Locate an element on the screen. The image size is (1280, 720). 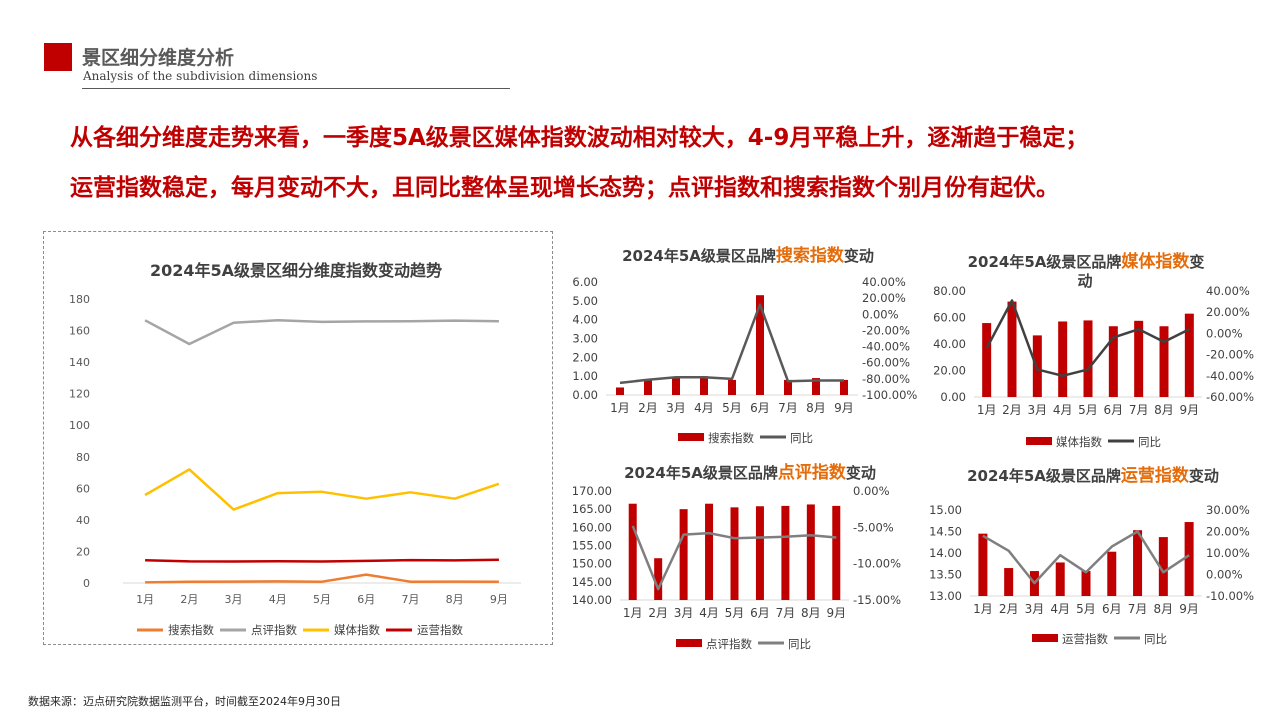
chart-title-suffix: 变 is located at coordinates (1196, 262).